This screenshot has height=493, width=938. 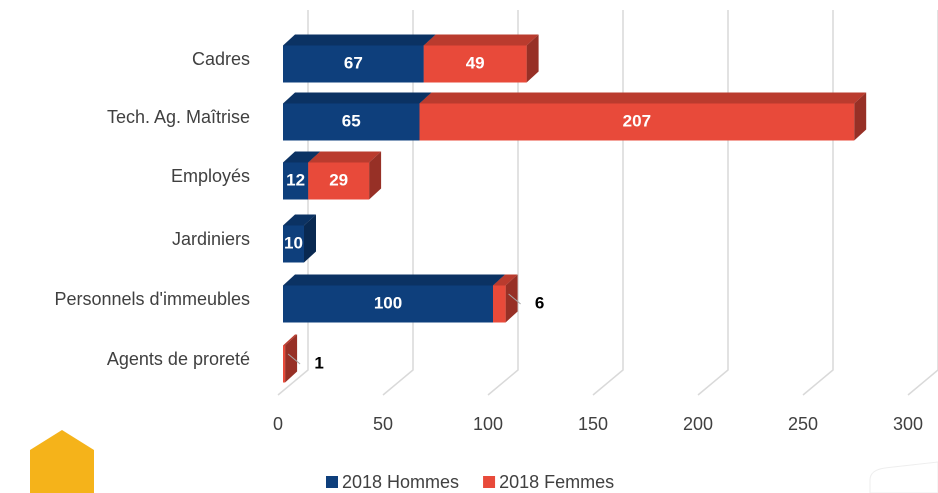 I want to click on value-label: 29, so click(x=338, y=179).